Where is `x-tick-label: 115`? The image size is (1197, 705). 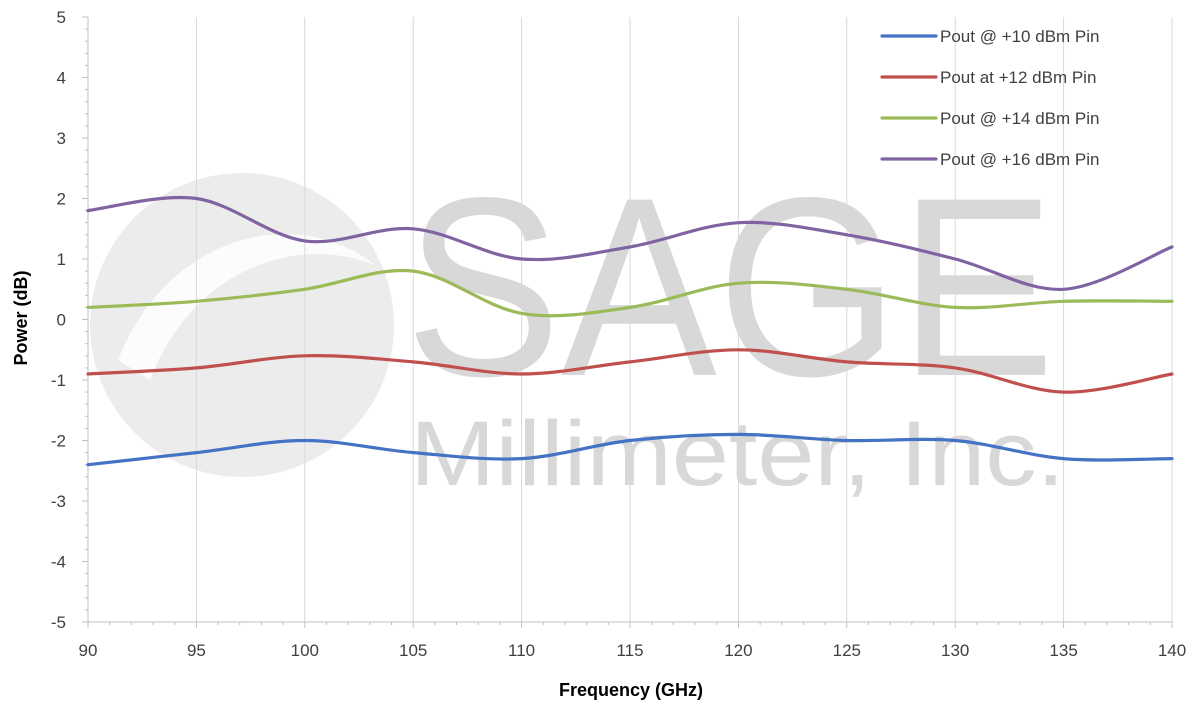 x-tick-label: 115 is located at coordinates (629, 650).